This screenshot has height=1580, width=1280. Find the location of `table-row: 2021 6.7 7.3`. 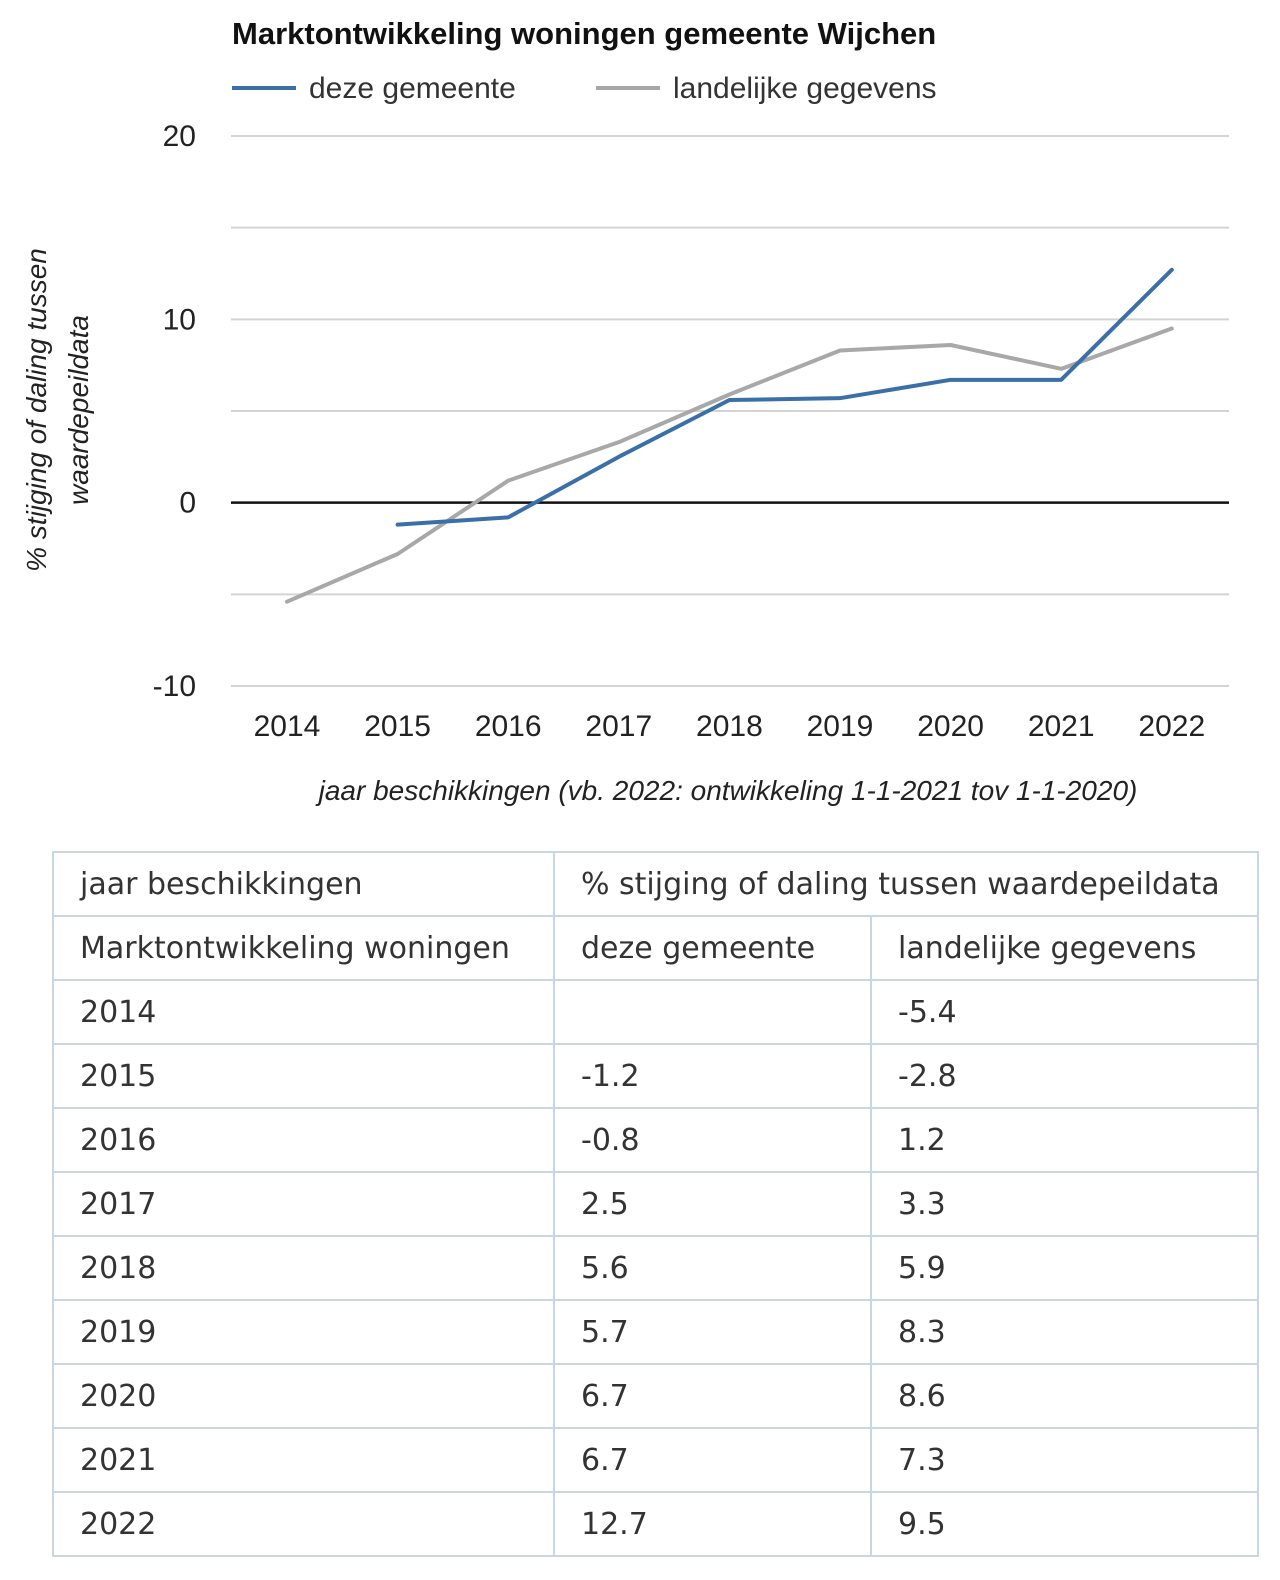

table-row: 2021 6.7 7.3 is located at coordinates (655, 1460).